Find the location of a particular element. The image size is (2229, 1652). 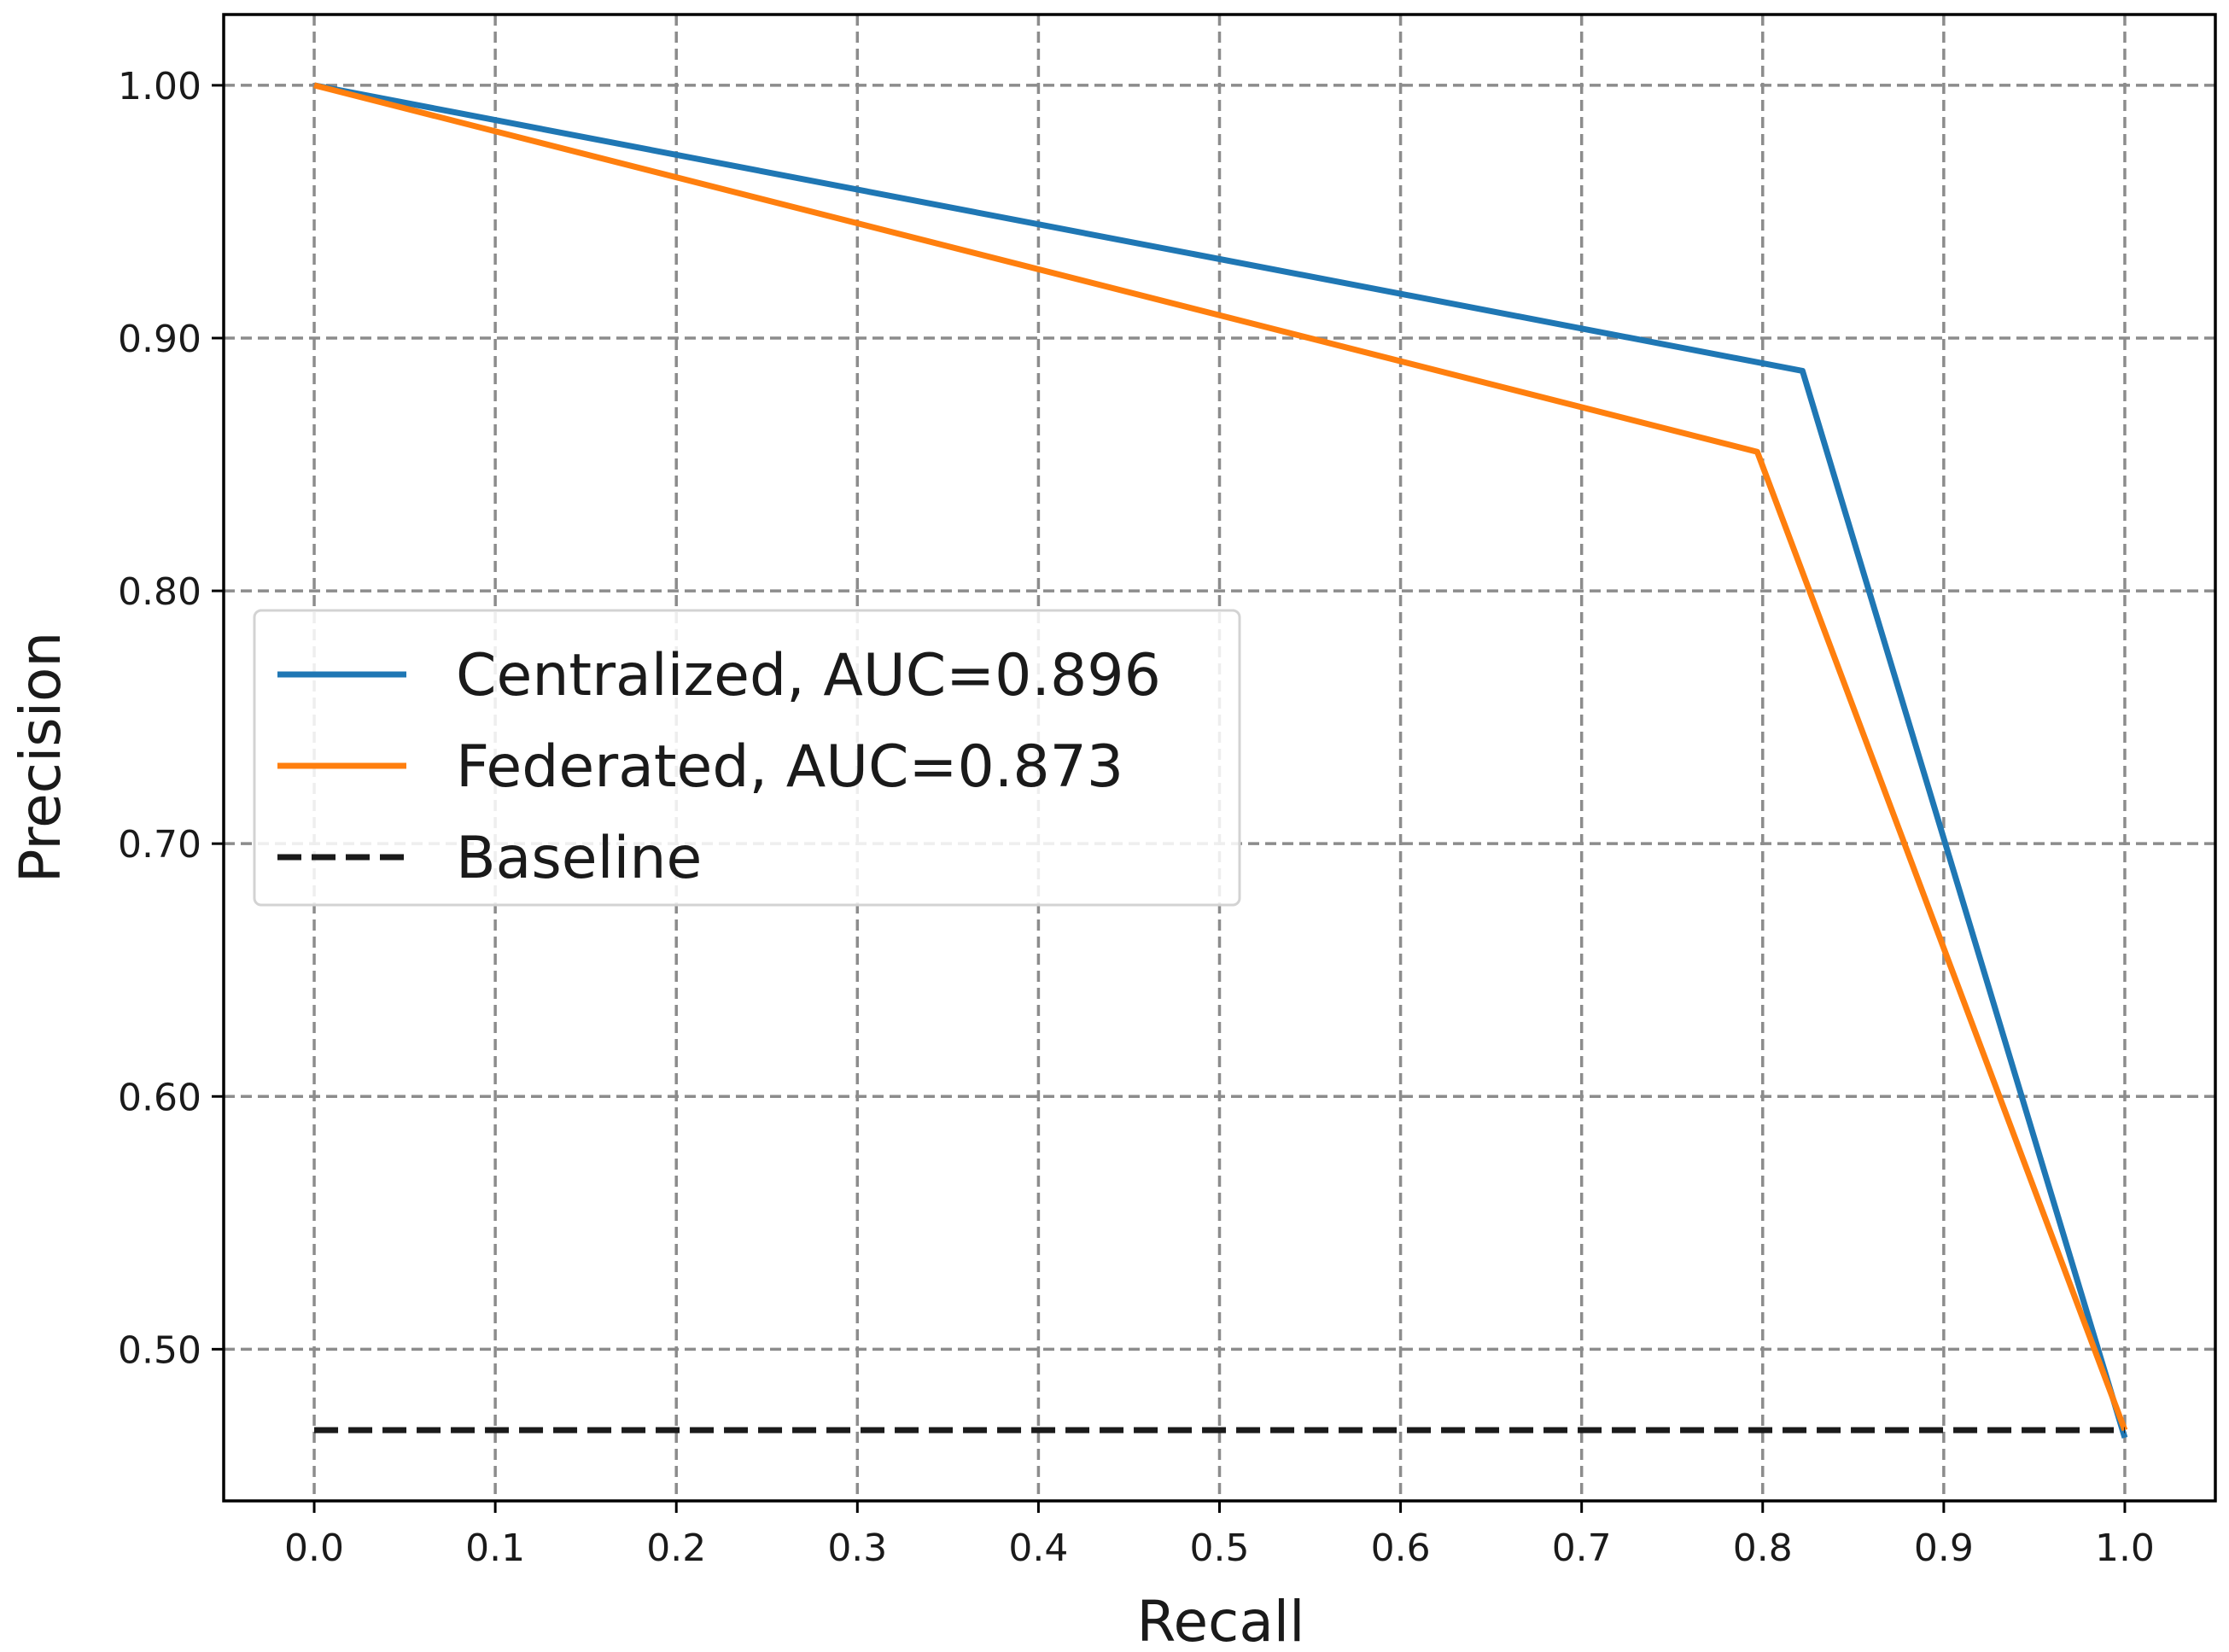

y-tick-label-2: 0.70 is located at coordinates (159, 845).